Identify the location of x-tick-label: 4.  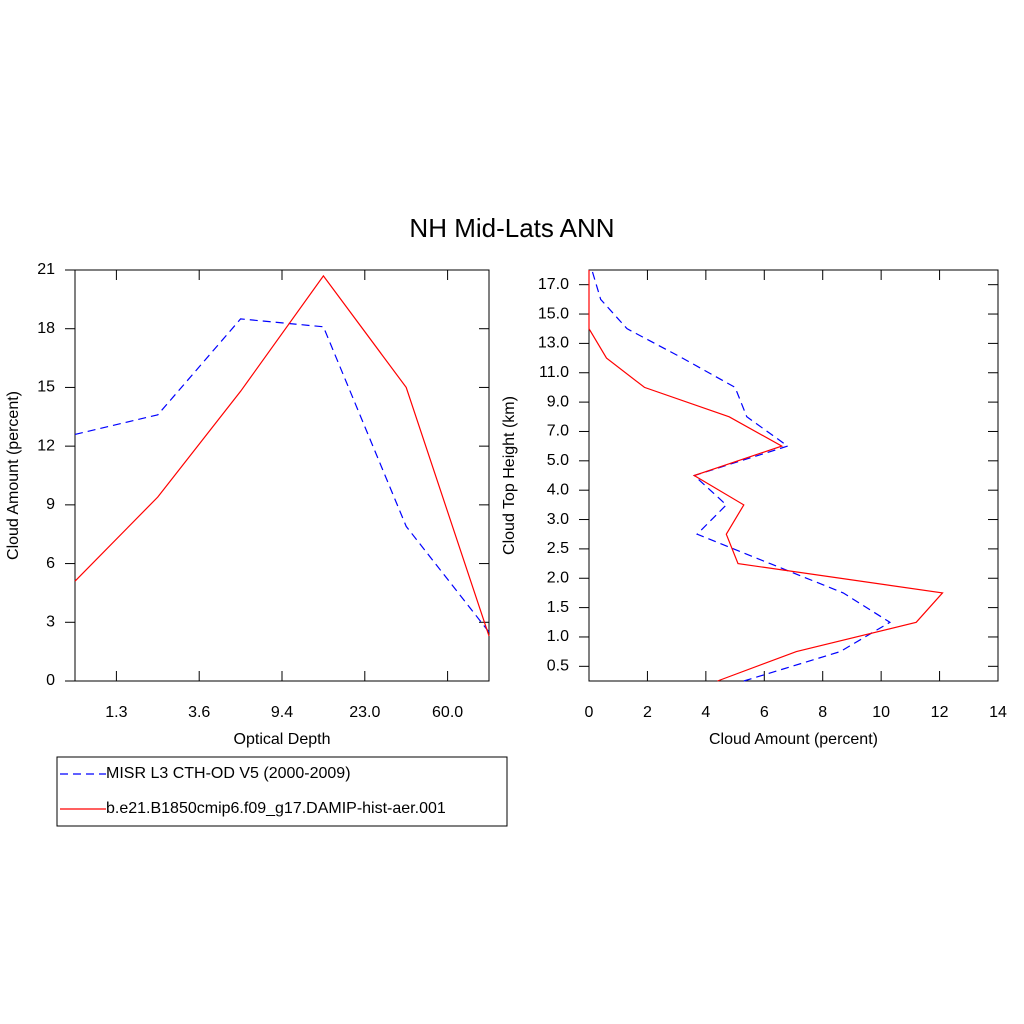
(705, 712).